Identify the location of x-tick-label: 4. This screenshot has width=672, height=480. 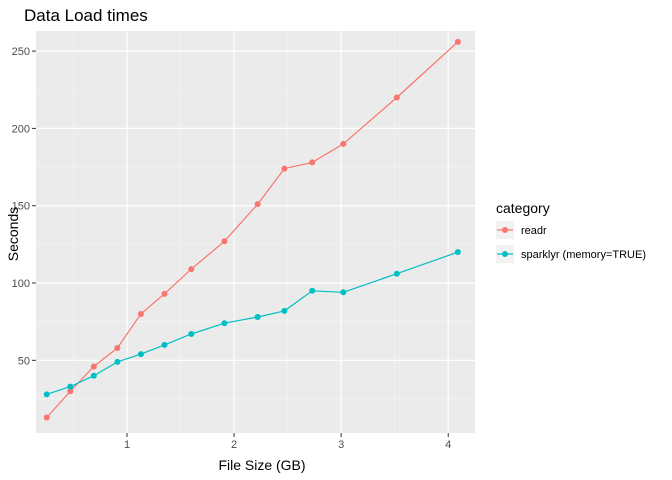
(448, 445).